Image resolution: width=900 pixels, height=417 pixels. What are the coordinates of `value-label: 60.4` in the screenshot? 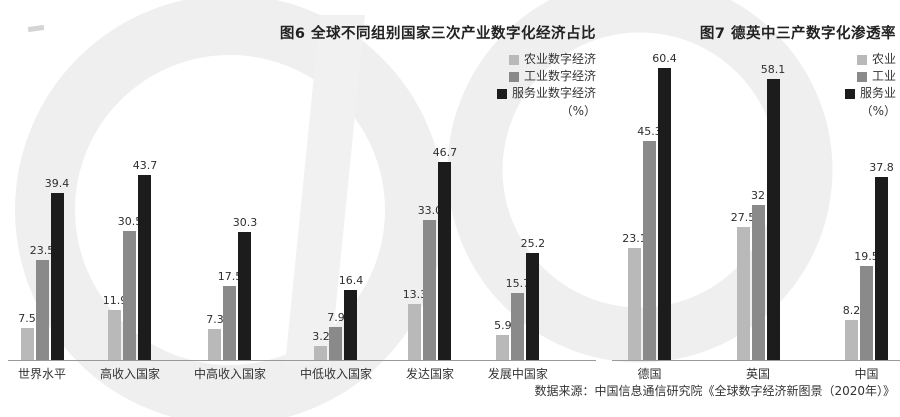 It's located at (664, 58).